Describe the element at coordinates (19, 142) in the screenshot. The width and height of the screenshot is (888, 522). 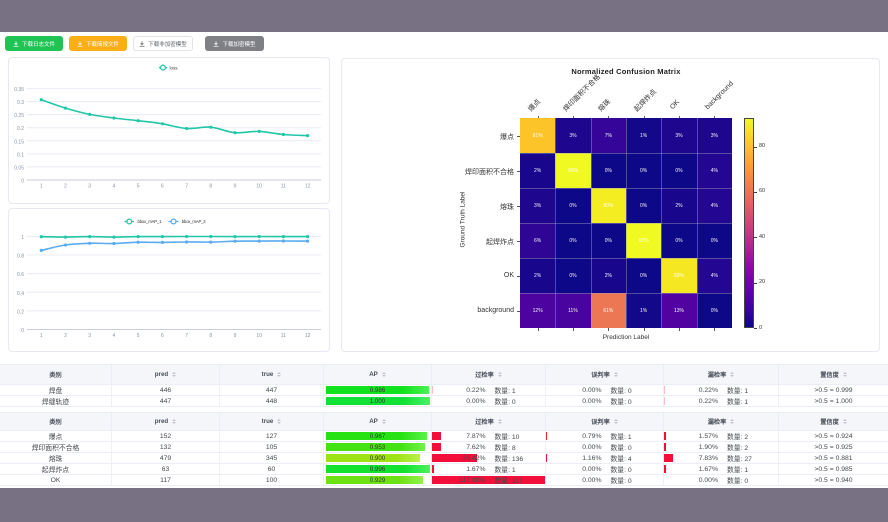
I see `svg-text: 0.15` at that location.